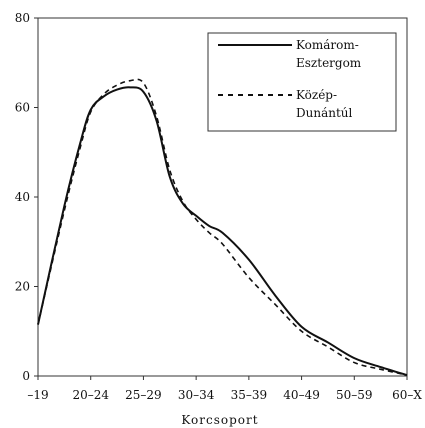  What do you see at coordinates (327, 45) in the screenshot?
I see `legend-label-komarom-line1: Komárom-` at bounding box center [327, 45].